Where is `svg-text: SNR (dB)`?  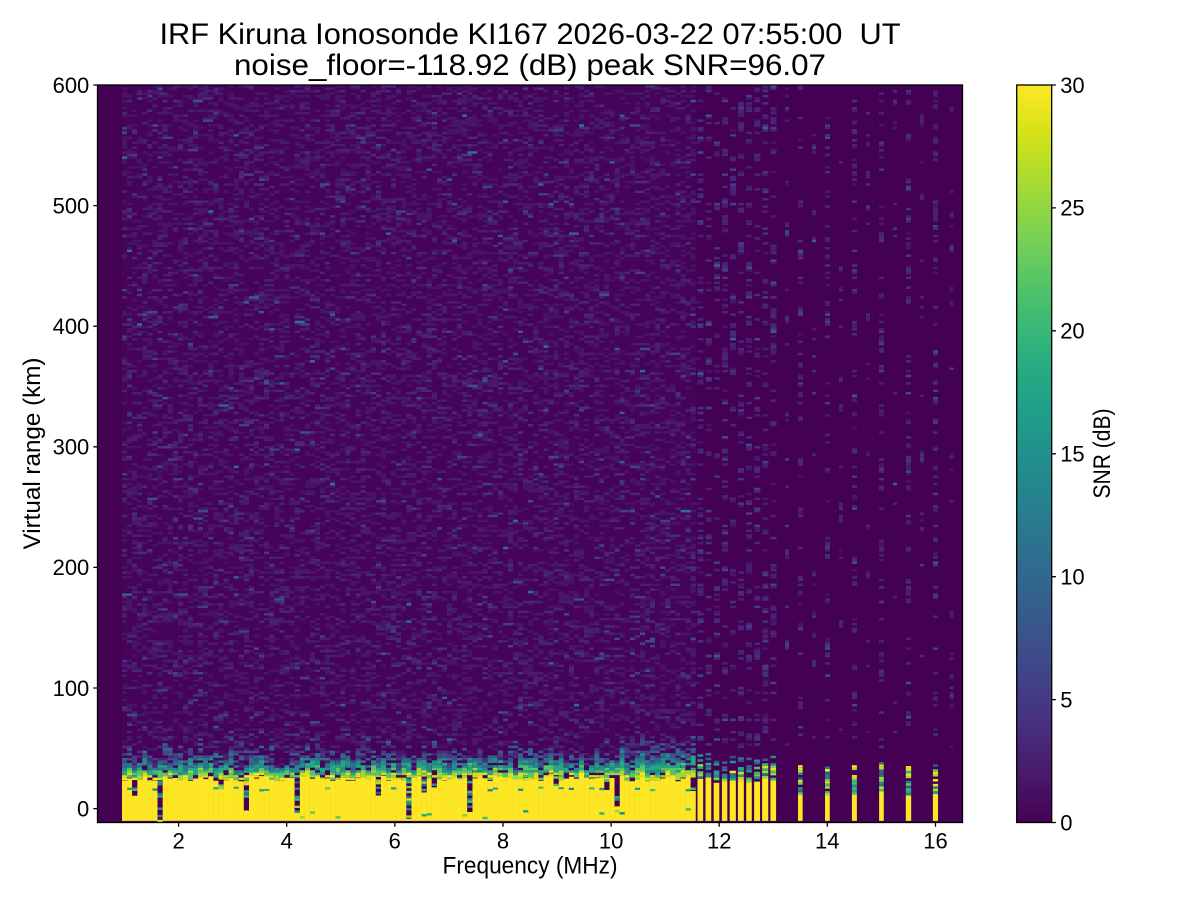 svg-text: SNR (dB) is located at coordinates (1102, 454).